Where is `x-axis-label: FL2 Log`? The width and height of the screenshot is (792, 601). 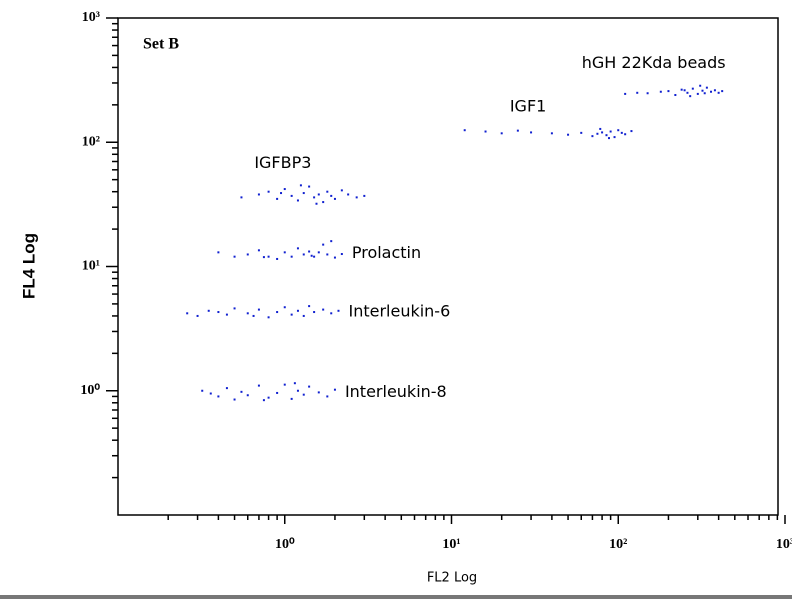
x-axis-label: FL2 Log is located at coordinates (452, 578).